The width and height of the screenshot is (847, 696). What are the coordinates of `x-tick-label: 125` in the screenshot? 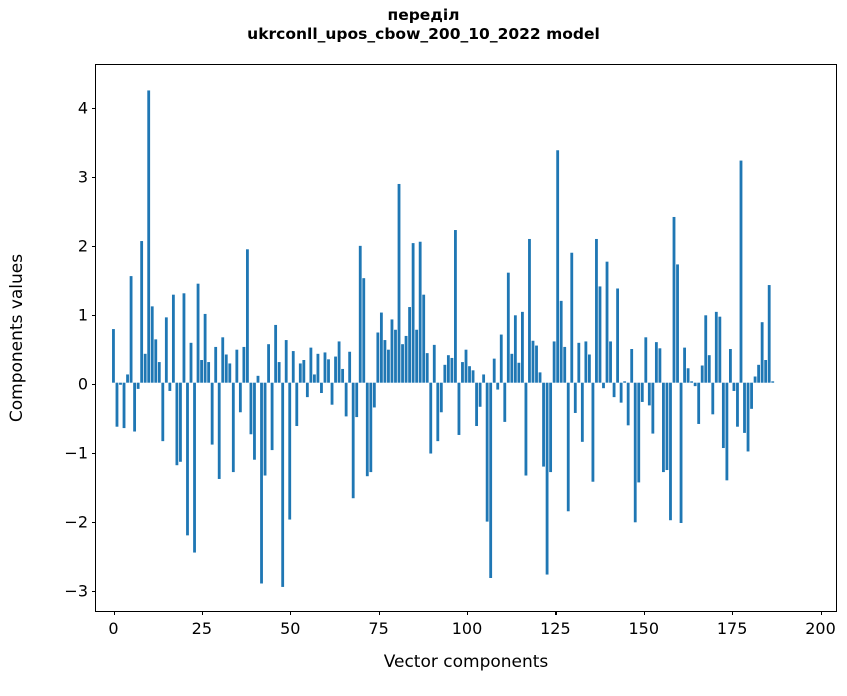 It's located at (555, 628).